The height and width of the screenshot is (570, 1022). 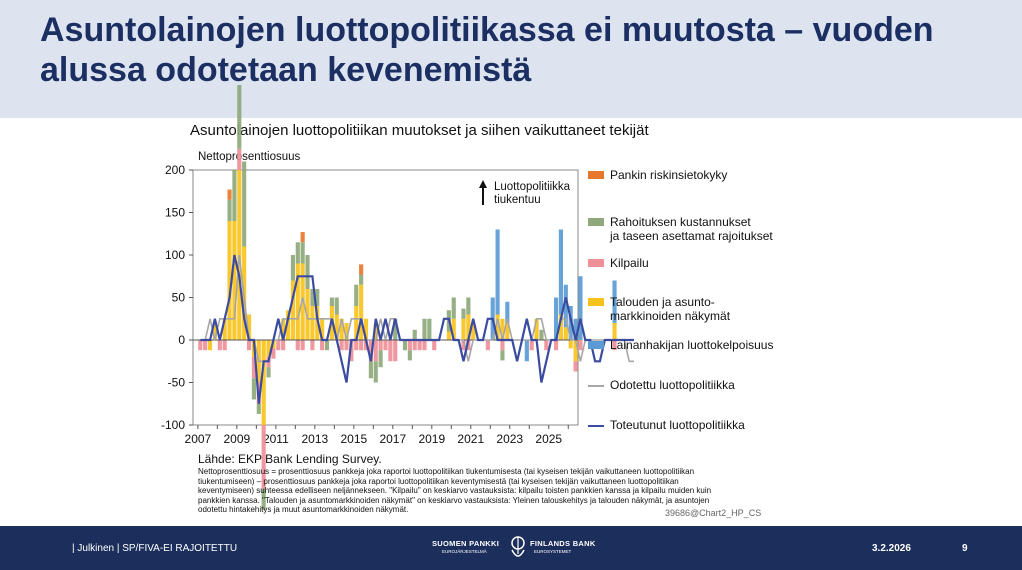 What do you see at coordinates (173, 425) in the screenshot?
I see `y-tick-label: -100` at bounding box center [173, 425].